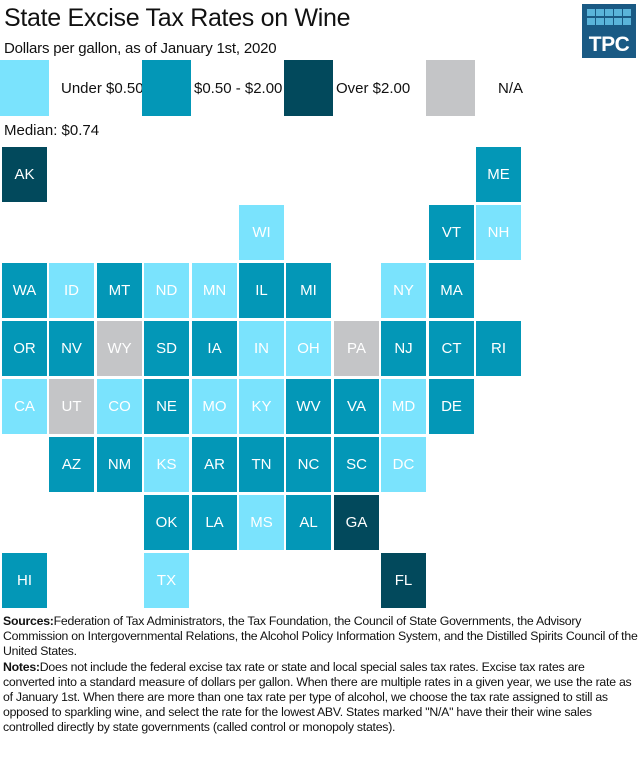  What do you see at coordinates (71, 406) in the screenshot?
I see `state-tile-ut: UT` at bounding box center [71, 406].